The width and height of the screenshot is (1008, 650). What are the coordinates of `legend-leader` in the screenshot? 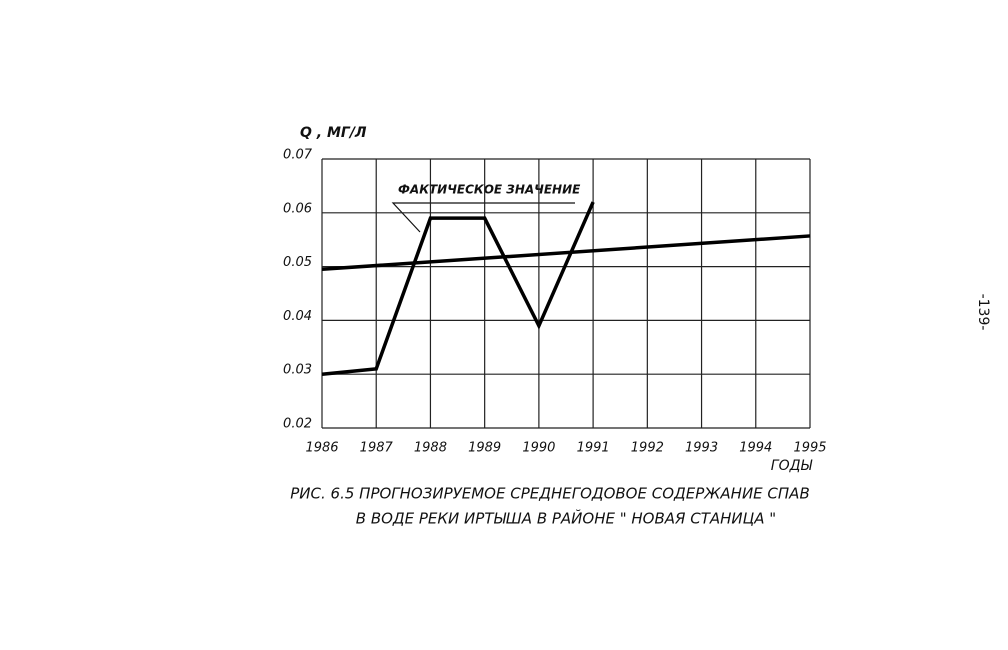 It's located at (483, 217).